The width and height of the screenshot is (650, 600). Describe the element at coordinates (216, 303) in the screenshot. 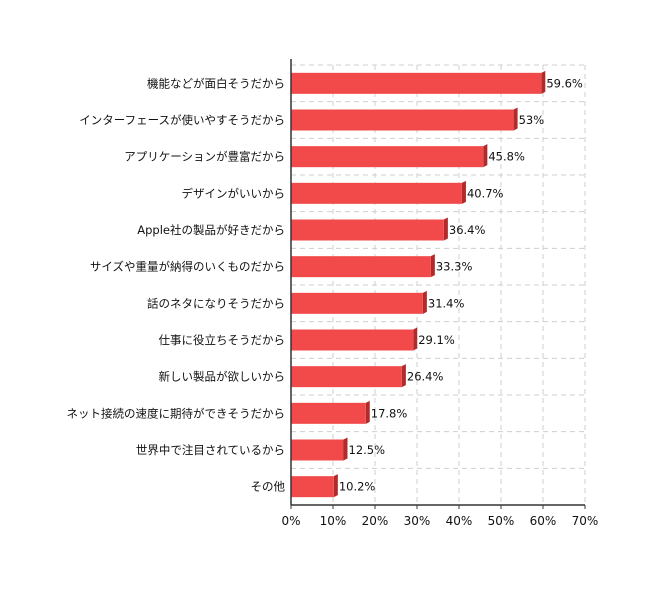

I see `category-label: 話のネタになりそうだから` at that location.